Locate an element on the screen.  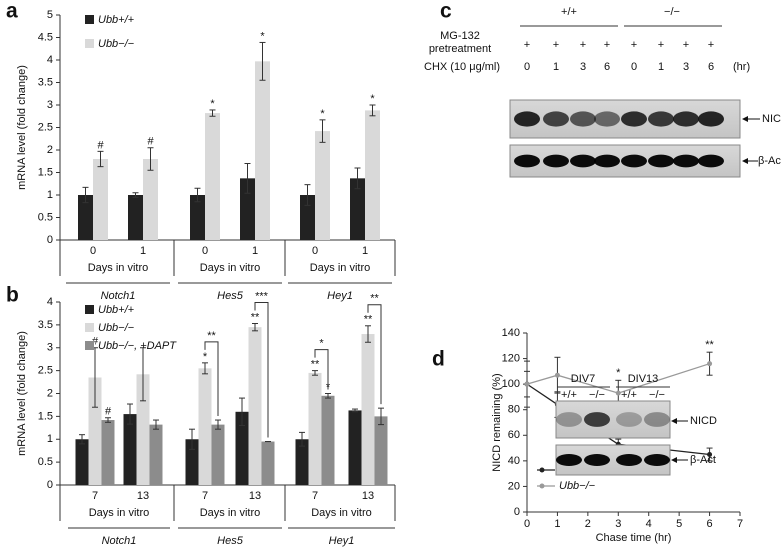
y-tick-label: 5 is located at coordinates (50, 15).